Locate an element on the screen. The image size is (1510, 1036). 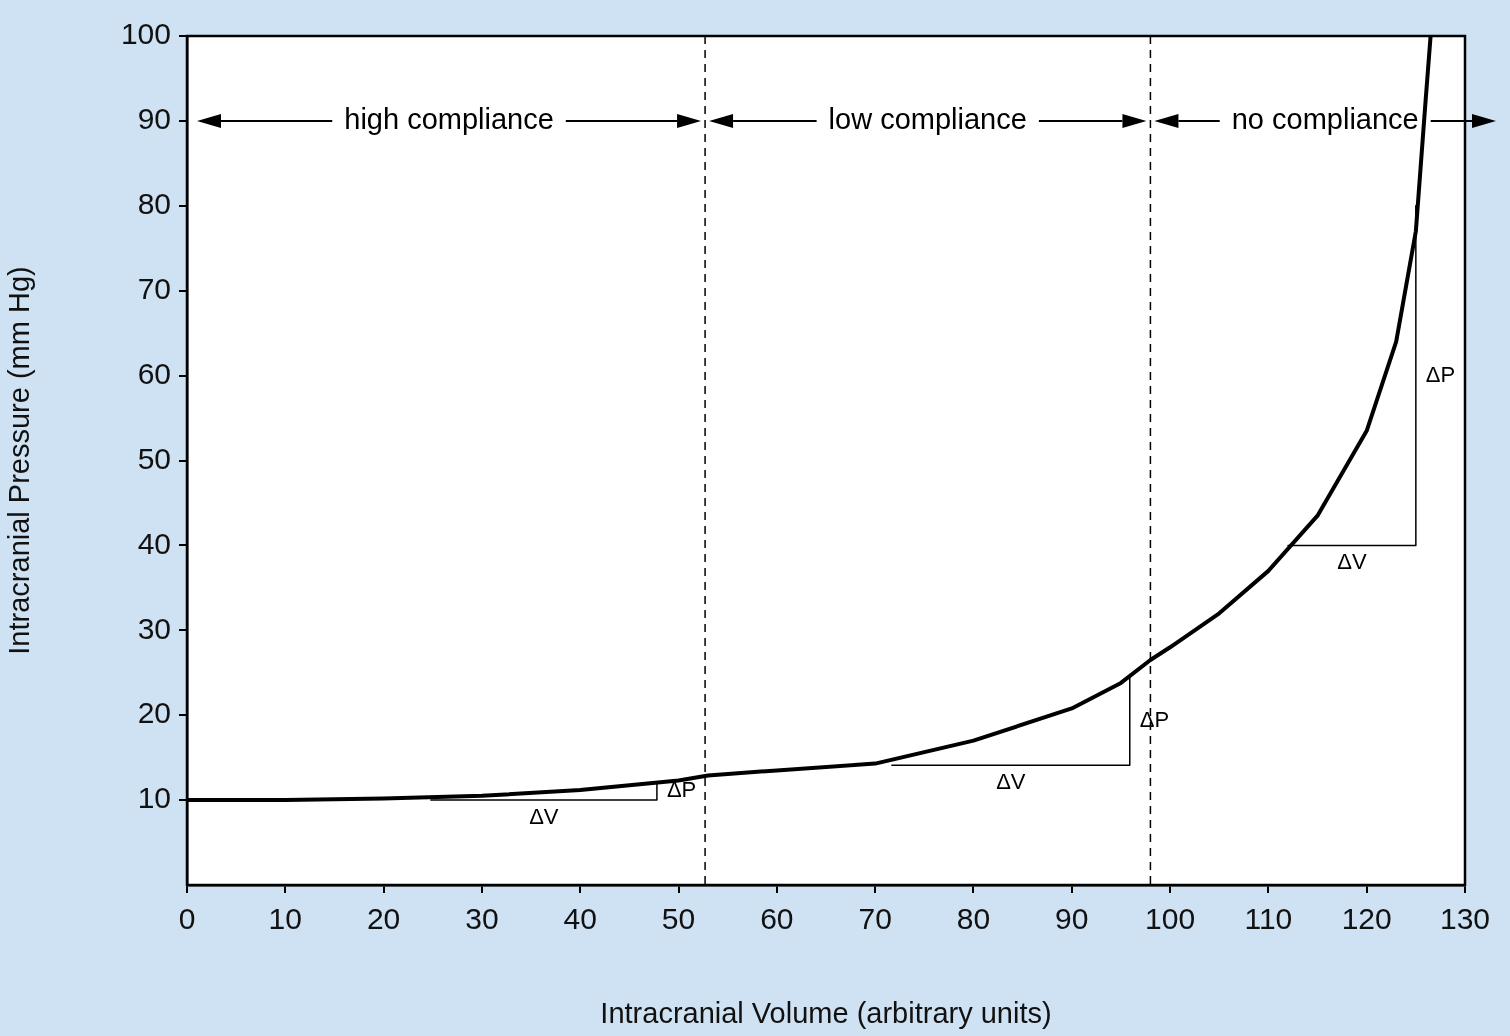
x-tick-label: 60 is located at coordinates (777, 919).